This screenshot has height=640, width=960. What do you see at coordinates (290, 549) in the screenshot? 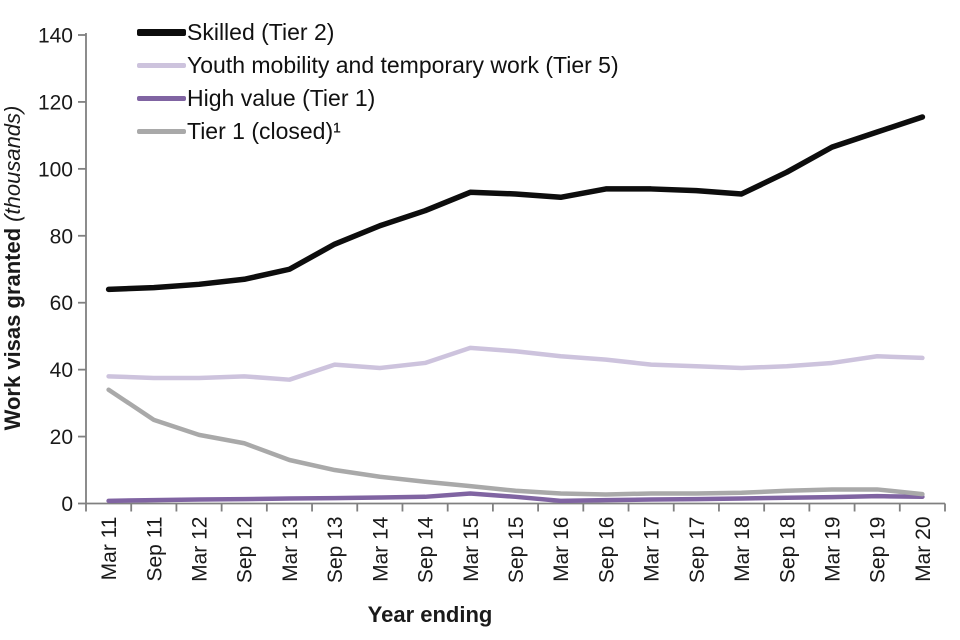
I see `x-tick-label: Mar 13` at bounding box center [290, 549].